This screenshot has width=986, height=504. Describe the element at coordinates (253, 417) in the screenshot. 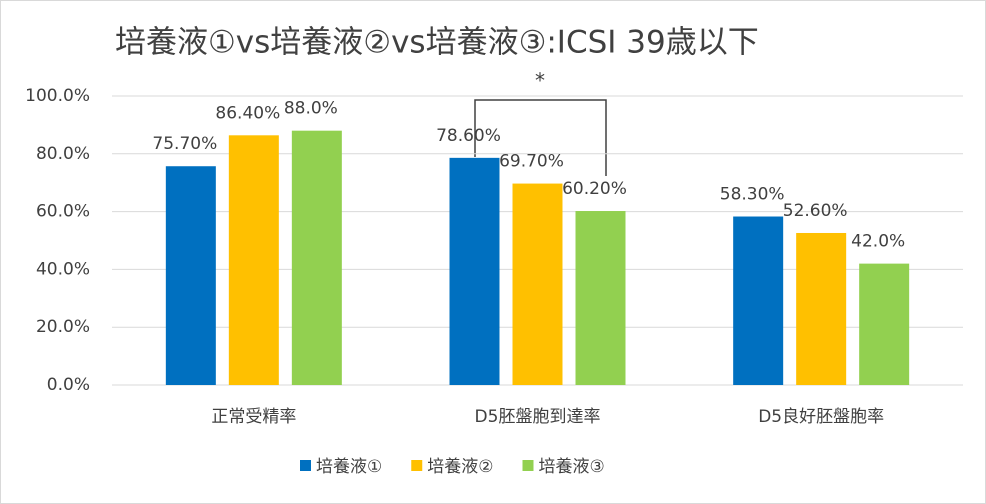

I see `x-tick-label: 正常受精率` at that location.